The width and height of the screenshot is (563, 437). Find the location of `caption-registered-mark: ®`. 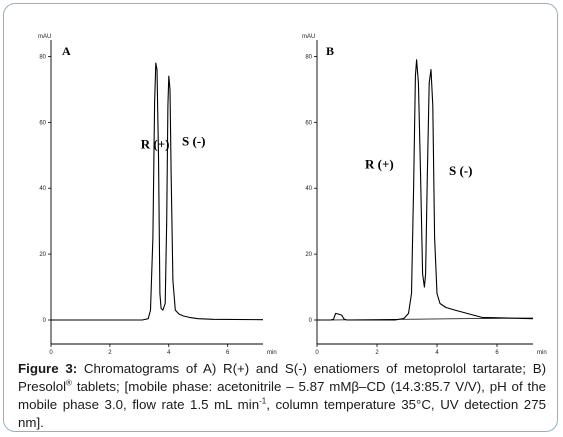

caption-registered-mark: ® is located at coordinates (69, 383).